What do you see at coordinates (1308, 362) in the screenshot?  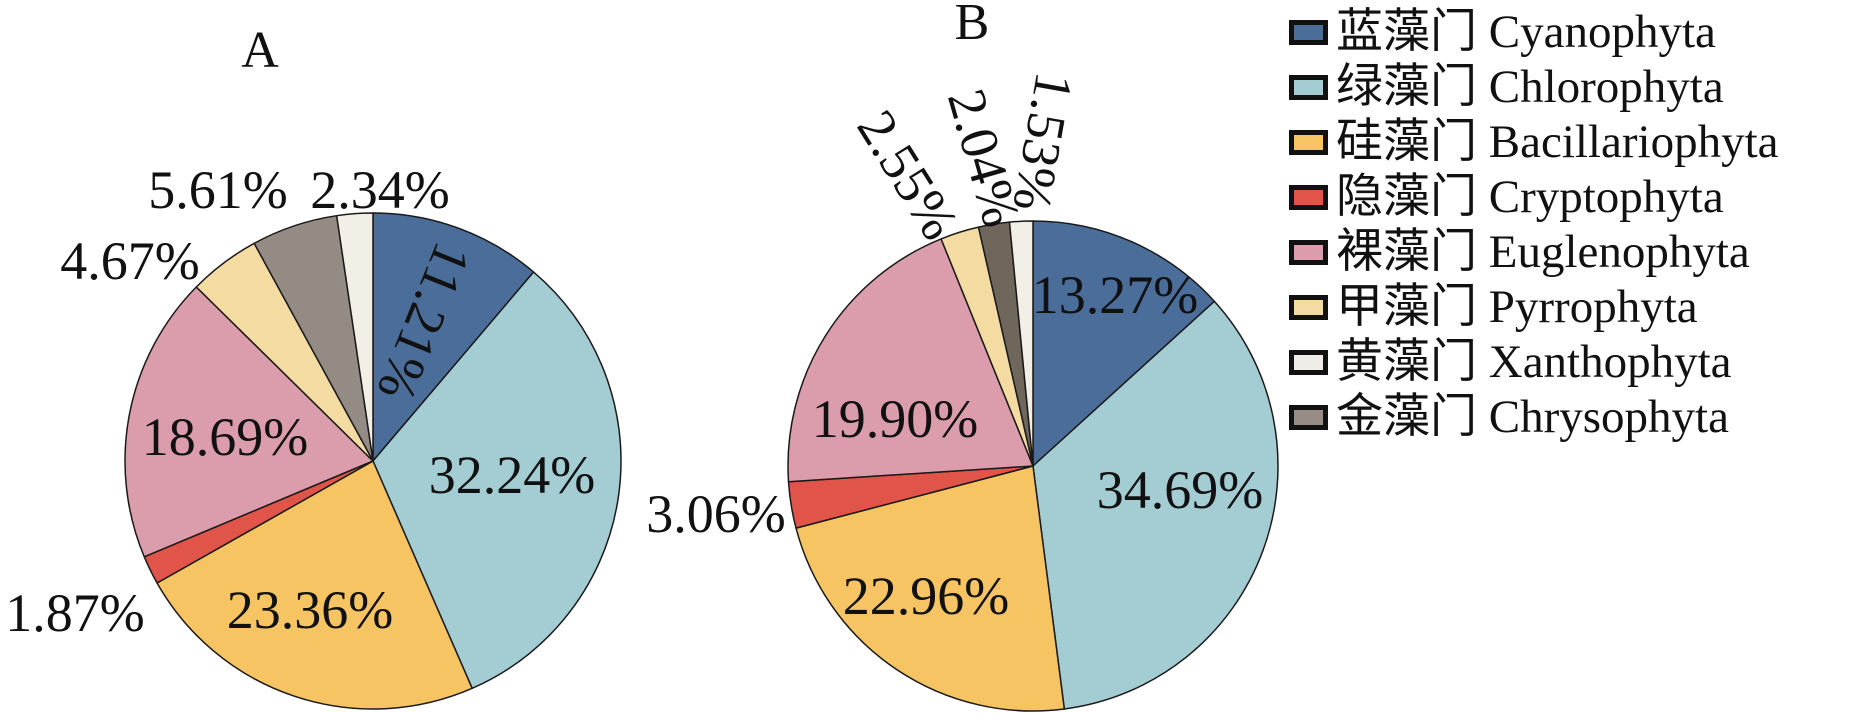 I see `legend-swatch-xanthophyta` at bounding box center [1308, 362].